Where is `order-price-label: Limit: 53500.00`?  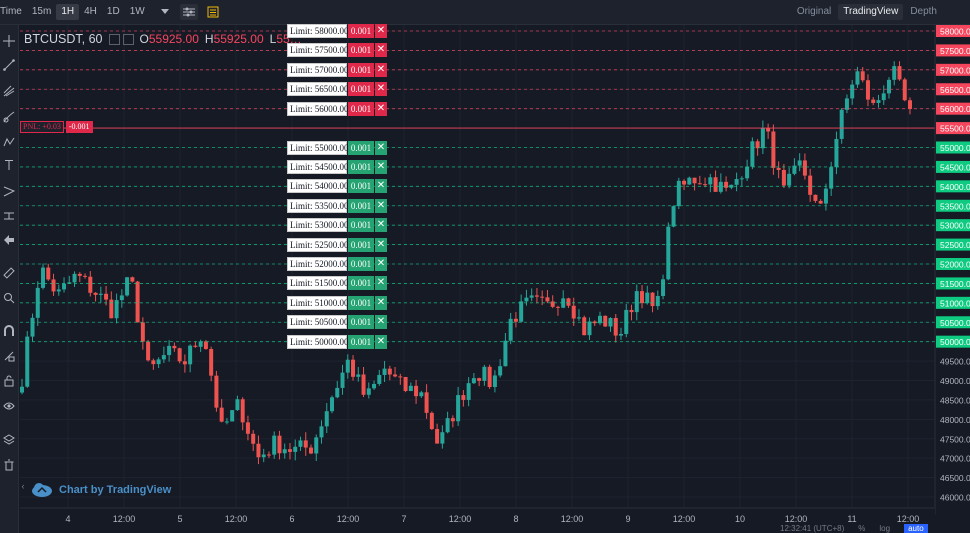
order-price-label: Limit: 53500.00 is located at coordinates (318, 205).